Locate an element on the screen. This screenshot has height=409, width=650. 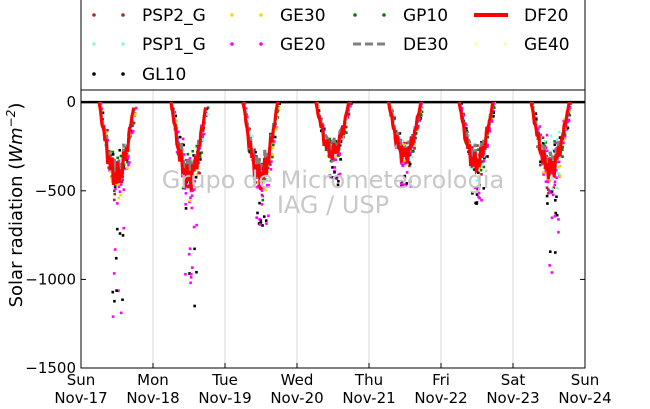
legend-item-de30: DE30 is located at coordinates (400, 45).